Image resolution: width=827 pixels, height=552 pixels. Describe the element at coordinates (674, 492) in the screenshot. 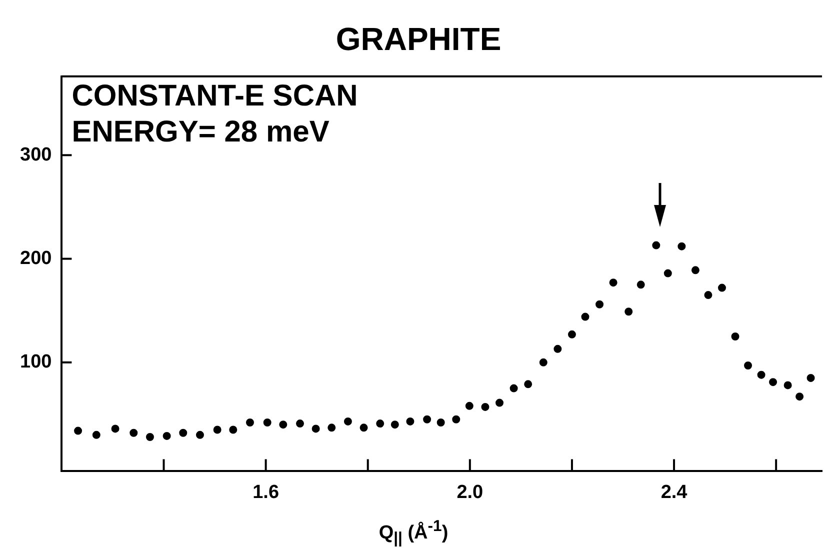

I see `x-tick-label: 2.4` at that location.